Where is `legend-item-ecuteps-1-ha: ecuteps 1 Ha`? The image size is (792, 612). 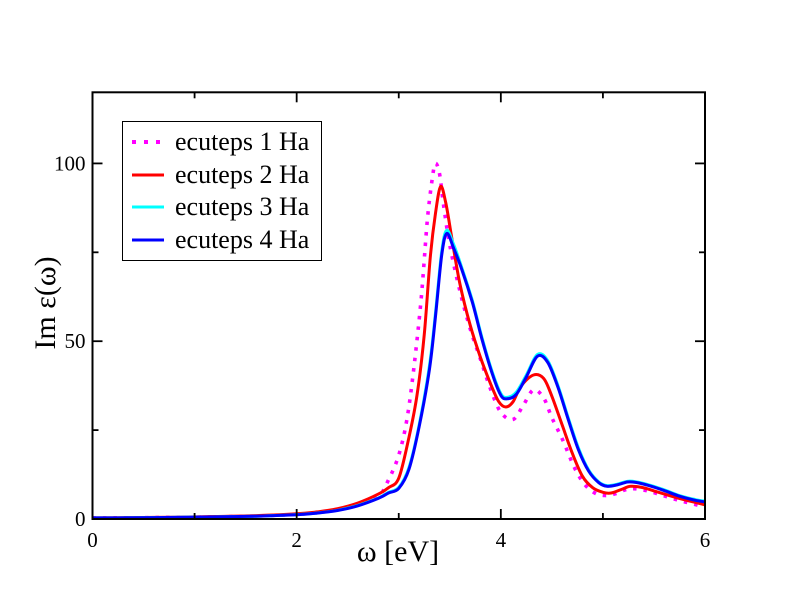
legend-item-ecuteps-1-ha: ecuteps 1 Ha is located at coordinates (222, 142).